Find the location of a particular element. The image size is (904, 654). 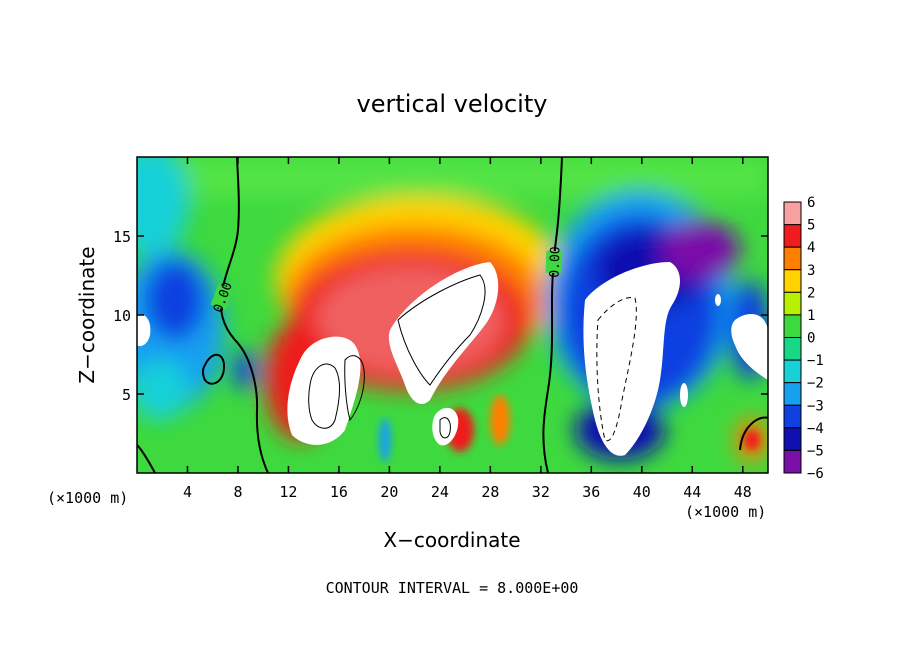

y-tick-label: 5 is located at coordinates (126, 395).